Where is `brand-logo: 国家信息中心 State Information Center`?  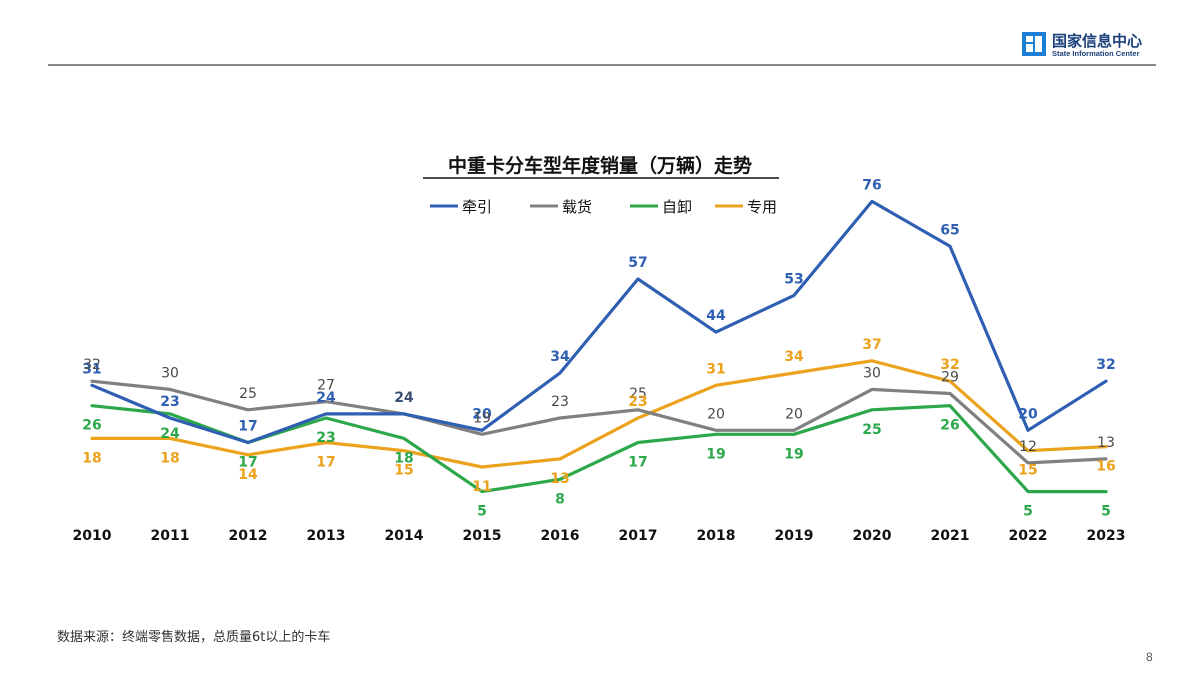 brand-logo: 国家信息中心 State Information Center is located at coordinates (1092, 46).